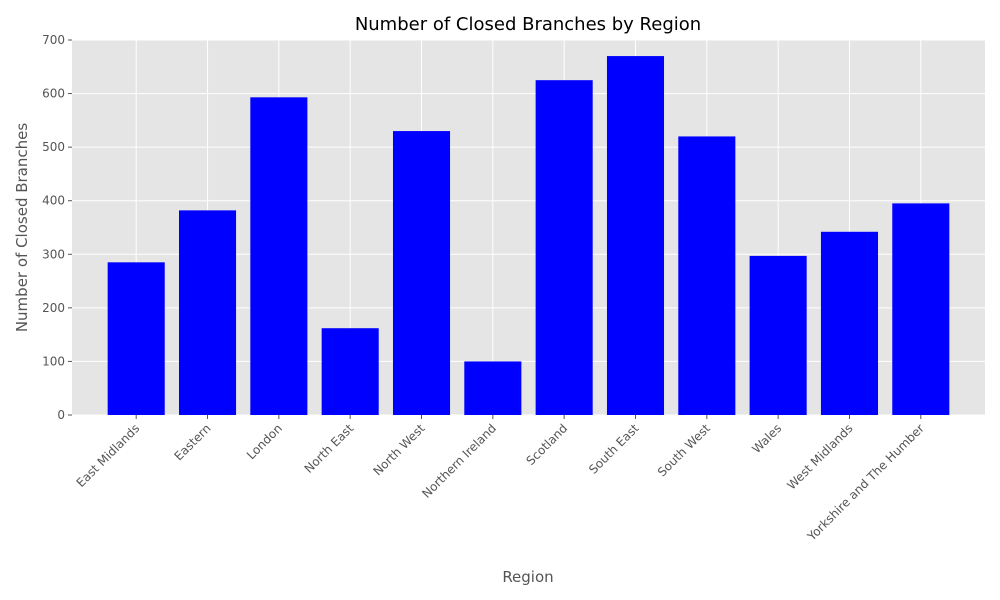 The image size is (1000, 600). What do you see at coordinates (53, 308) in the screenshot?
I see `y-tick-label: 200` at bounding box center [53, 308].